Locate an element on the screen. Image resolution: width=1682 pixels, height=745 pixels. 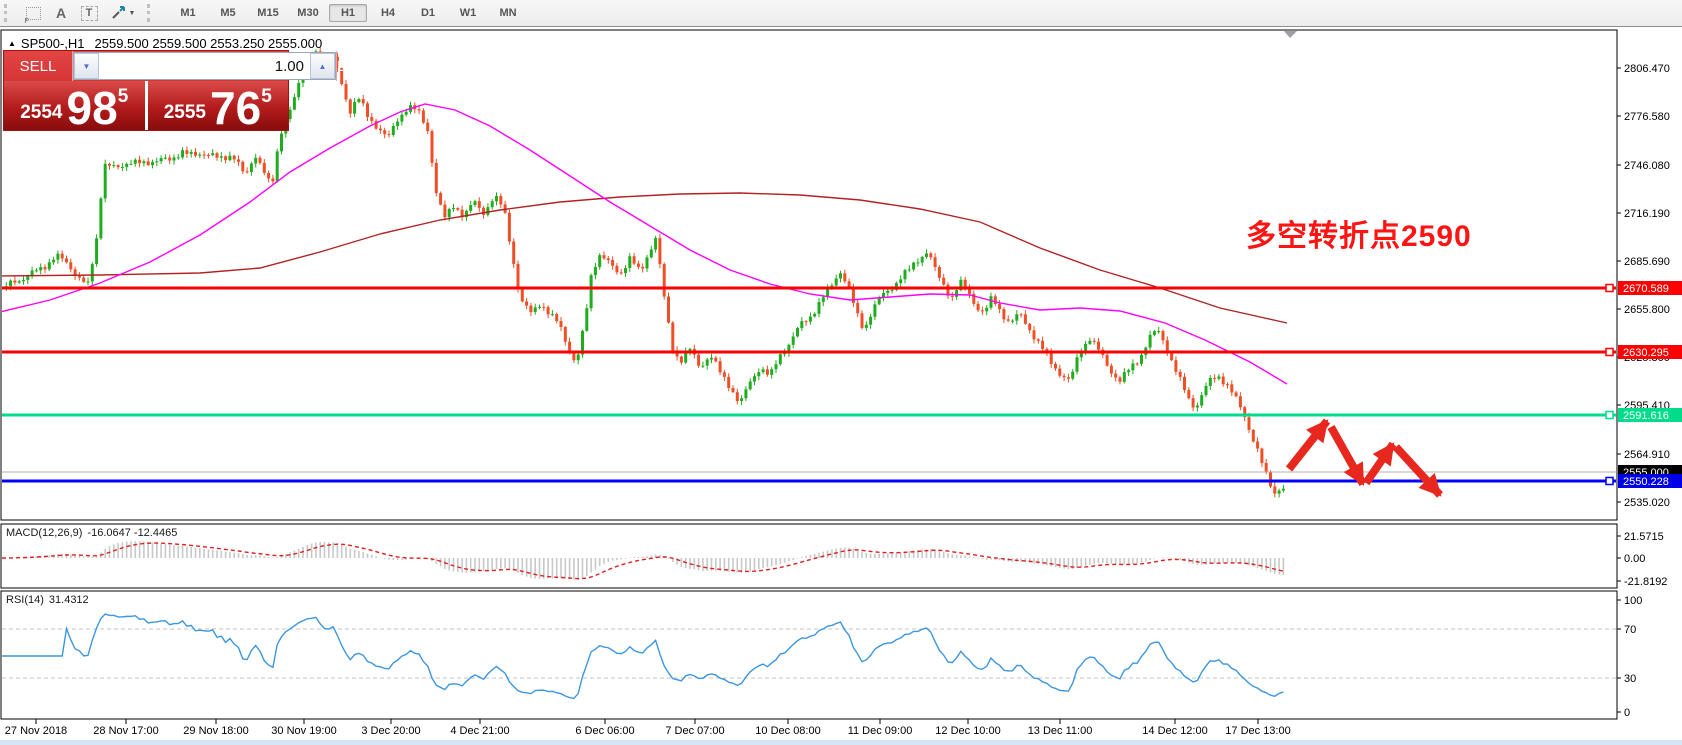
text-tool: T is located at coordinates (89, 13).